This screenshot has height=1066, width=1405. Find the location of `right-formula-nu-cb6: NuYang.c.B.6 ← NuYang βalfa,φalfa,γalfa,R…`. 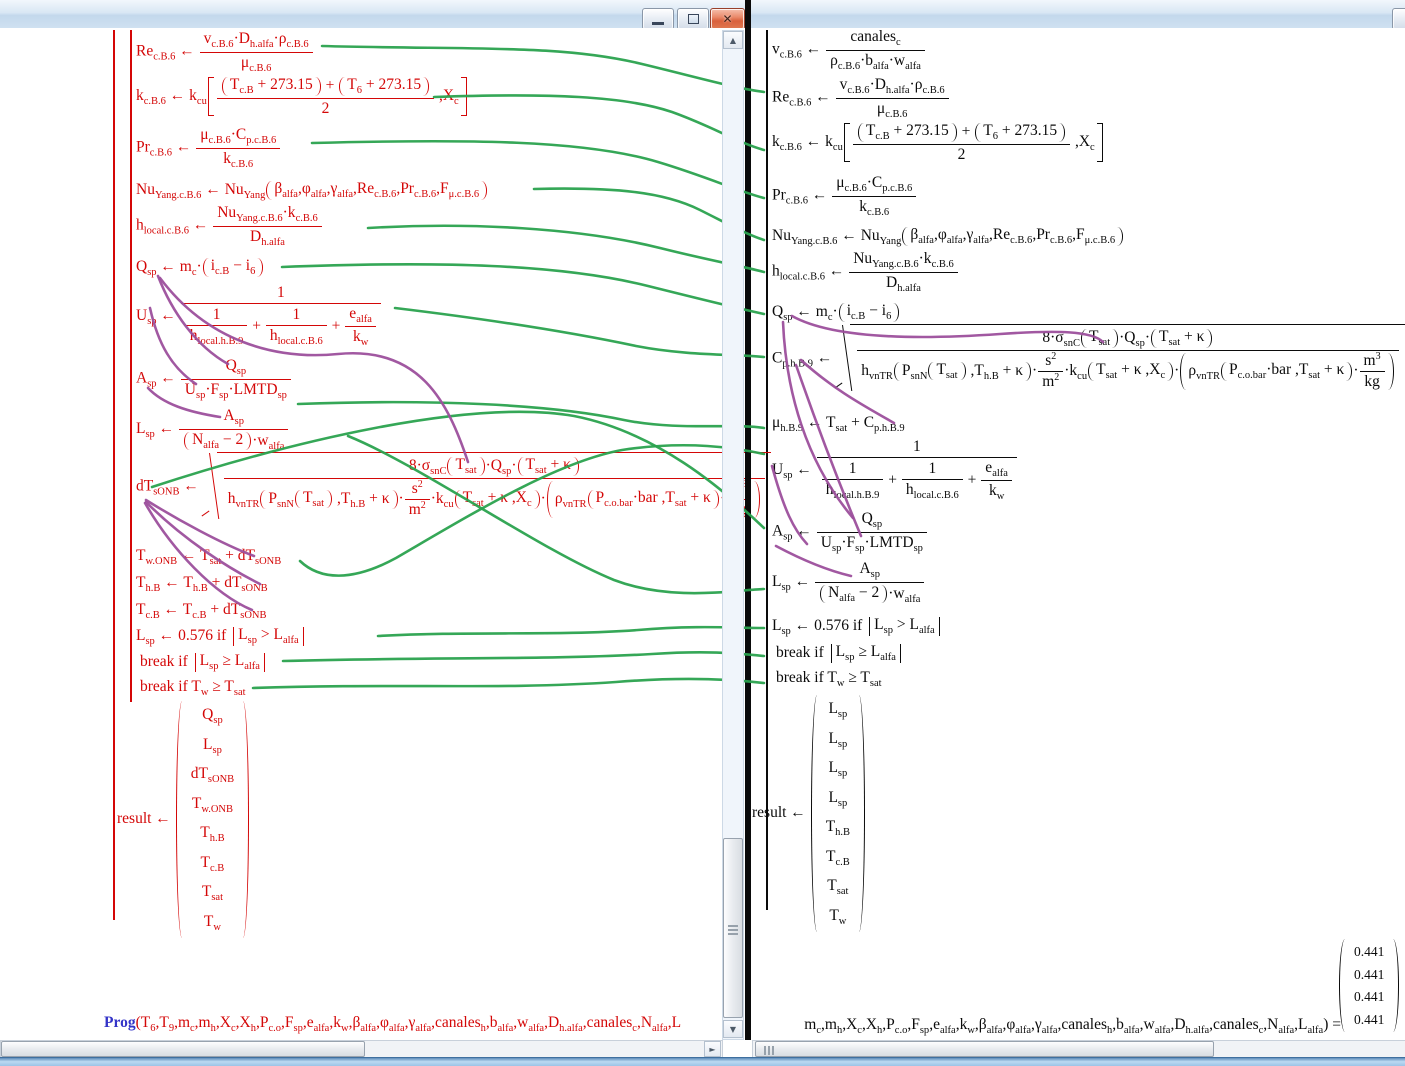

right-formula-nu-cb6: NuYang.c.B.6 ← NuYang βalfa,φalfa,γalfa,R… is located at coordinates (948, 236).